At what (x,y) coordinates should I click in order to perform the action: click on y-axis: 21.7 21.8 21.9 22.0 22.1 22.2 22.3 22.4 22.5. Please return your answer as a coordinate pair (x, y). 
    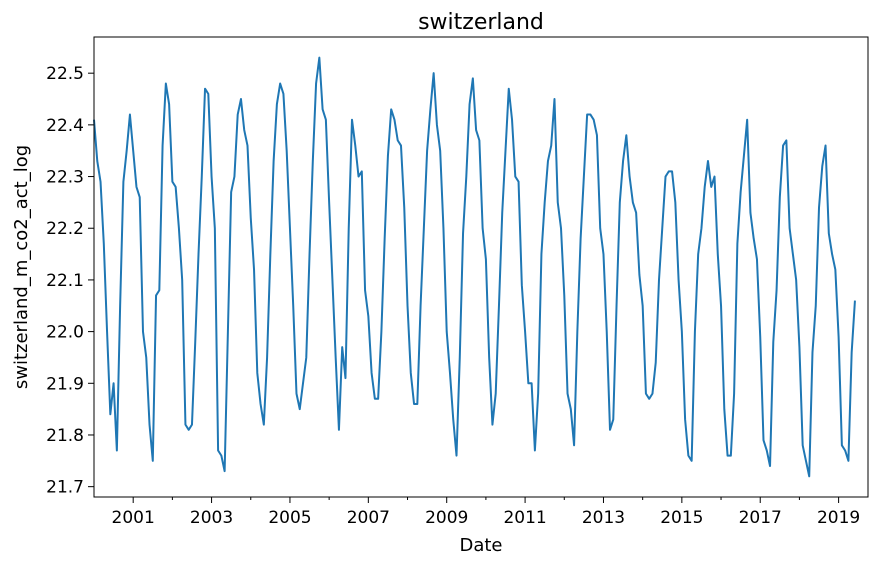
    Looking at the image, I should click on (70, 281).